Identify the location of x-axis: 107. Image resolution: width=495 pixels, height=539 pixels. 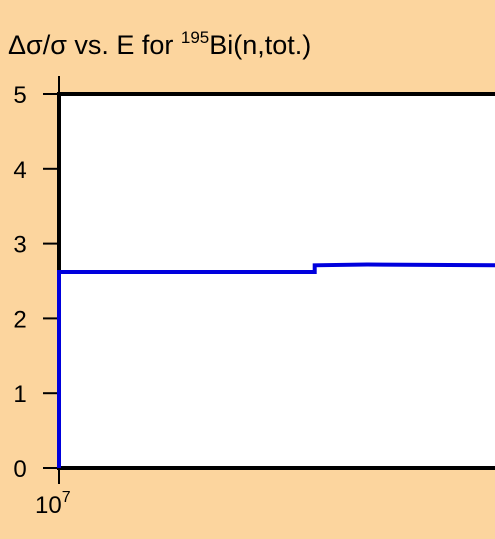
(53, 504).